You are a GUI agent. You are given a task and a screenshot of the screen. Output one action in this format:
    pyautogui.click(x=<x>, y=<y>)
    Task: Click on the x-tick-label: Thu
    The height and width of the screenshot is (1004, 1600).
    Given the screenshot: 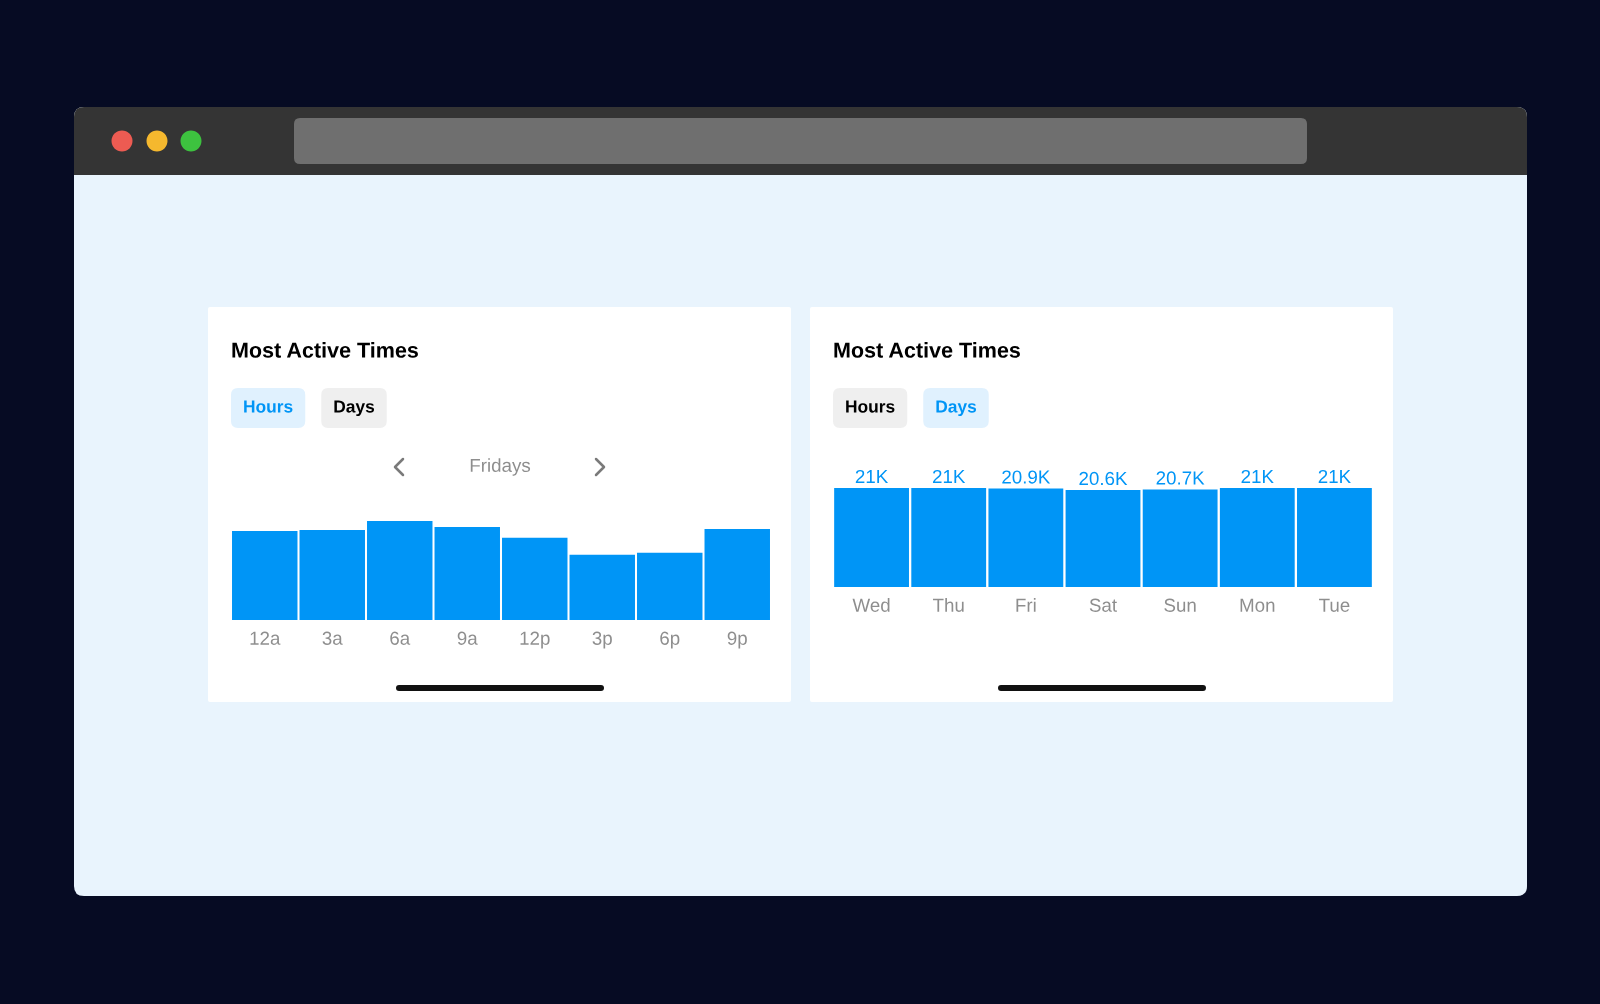 What is the action you would take?
    pyautogui.click(x=948, y=605)
    